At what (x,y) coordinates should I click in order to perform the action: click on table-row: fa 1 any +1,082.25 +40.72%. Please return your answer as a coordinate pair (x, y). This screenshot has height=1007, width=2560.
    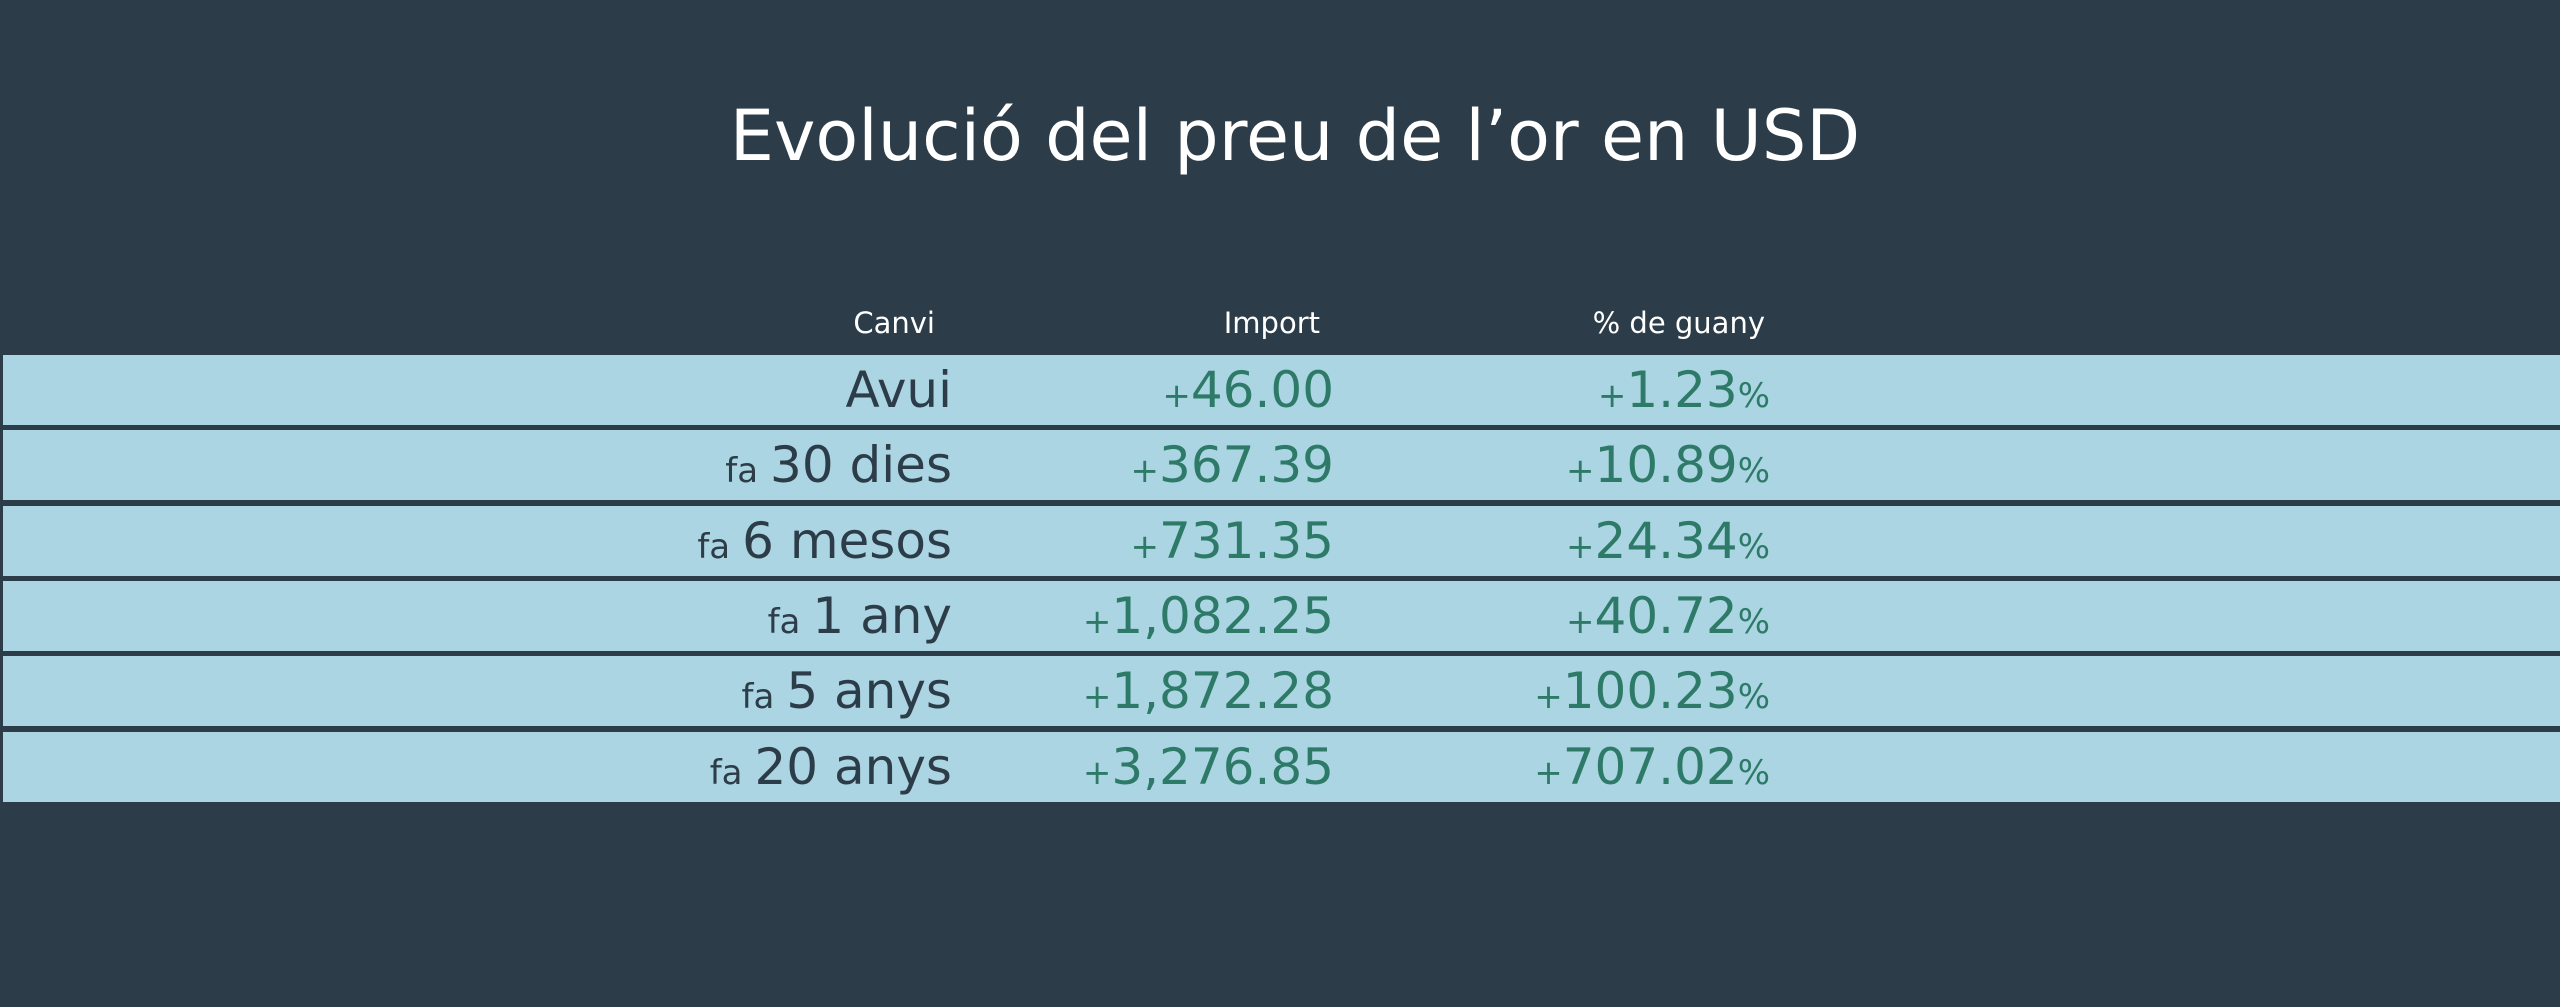
    Looking at the image, I should click on (1281, 615).